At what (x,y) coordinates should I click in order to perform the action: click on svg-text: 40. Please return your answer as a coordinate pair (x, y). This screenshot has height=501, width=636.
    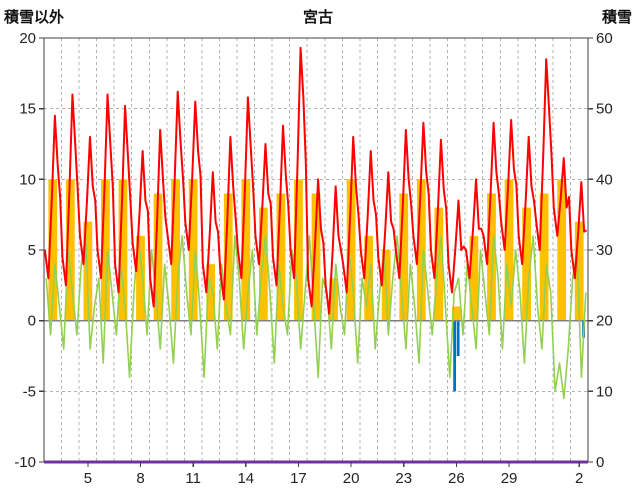
    Looking at the image, I should click on (604, 179).